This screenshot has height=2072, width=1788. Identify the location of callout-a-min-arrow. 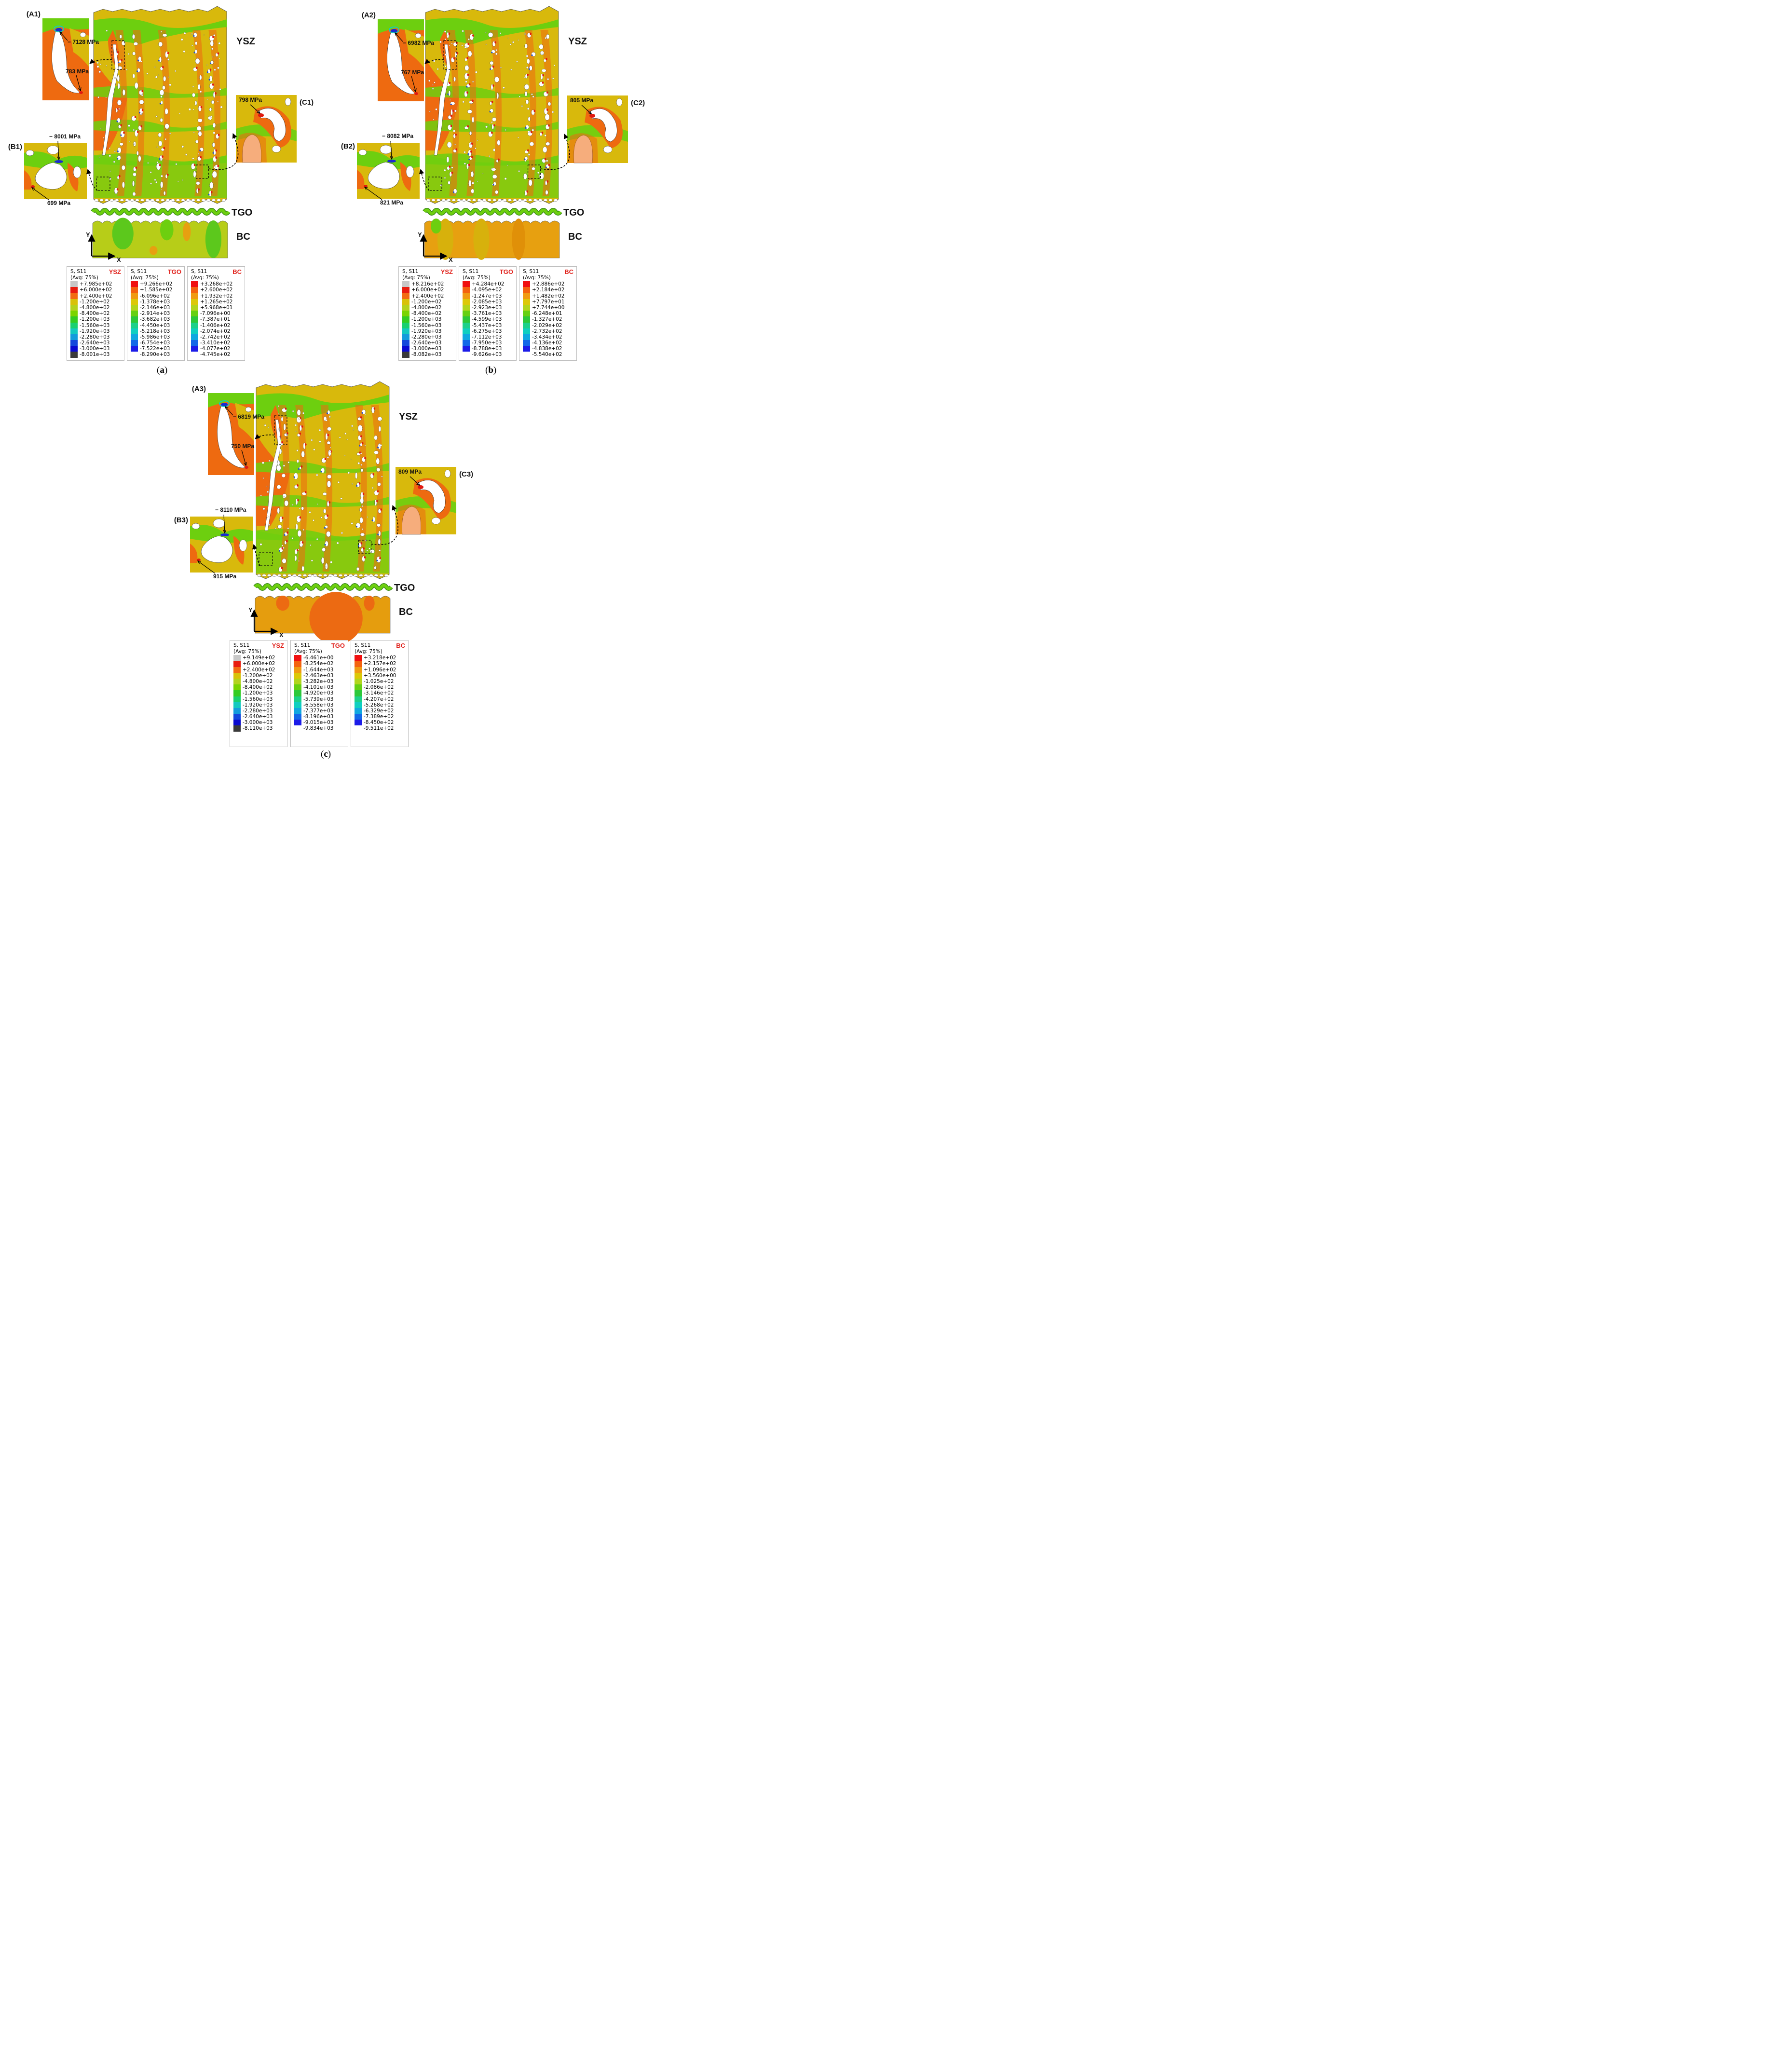
(229, 411).